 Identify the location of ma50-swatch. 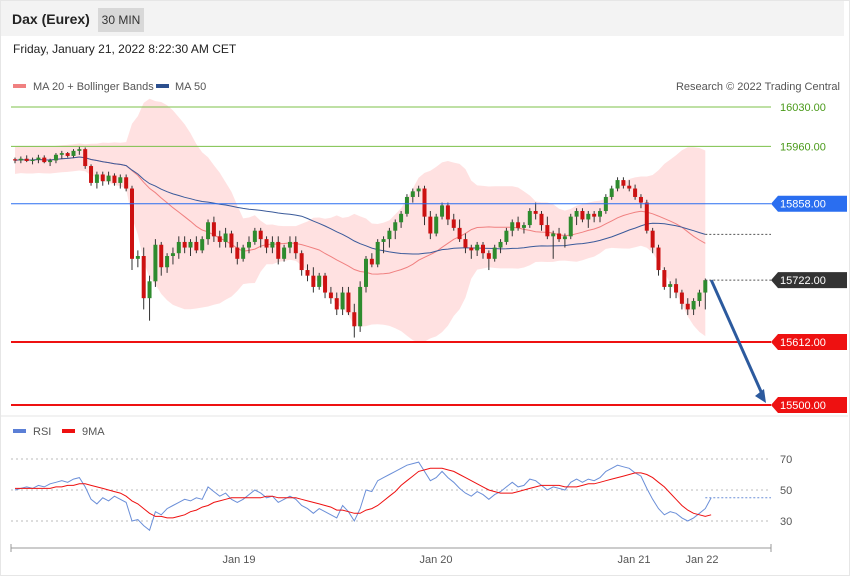
(162, 86).